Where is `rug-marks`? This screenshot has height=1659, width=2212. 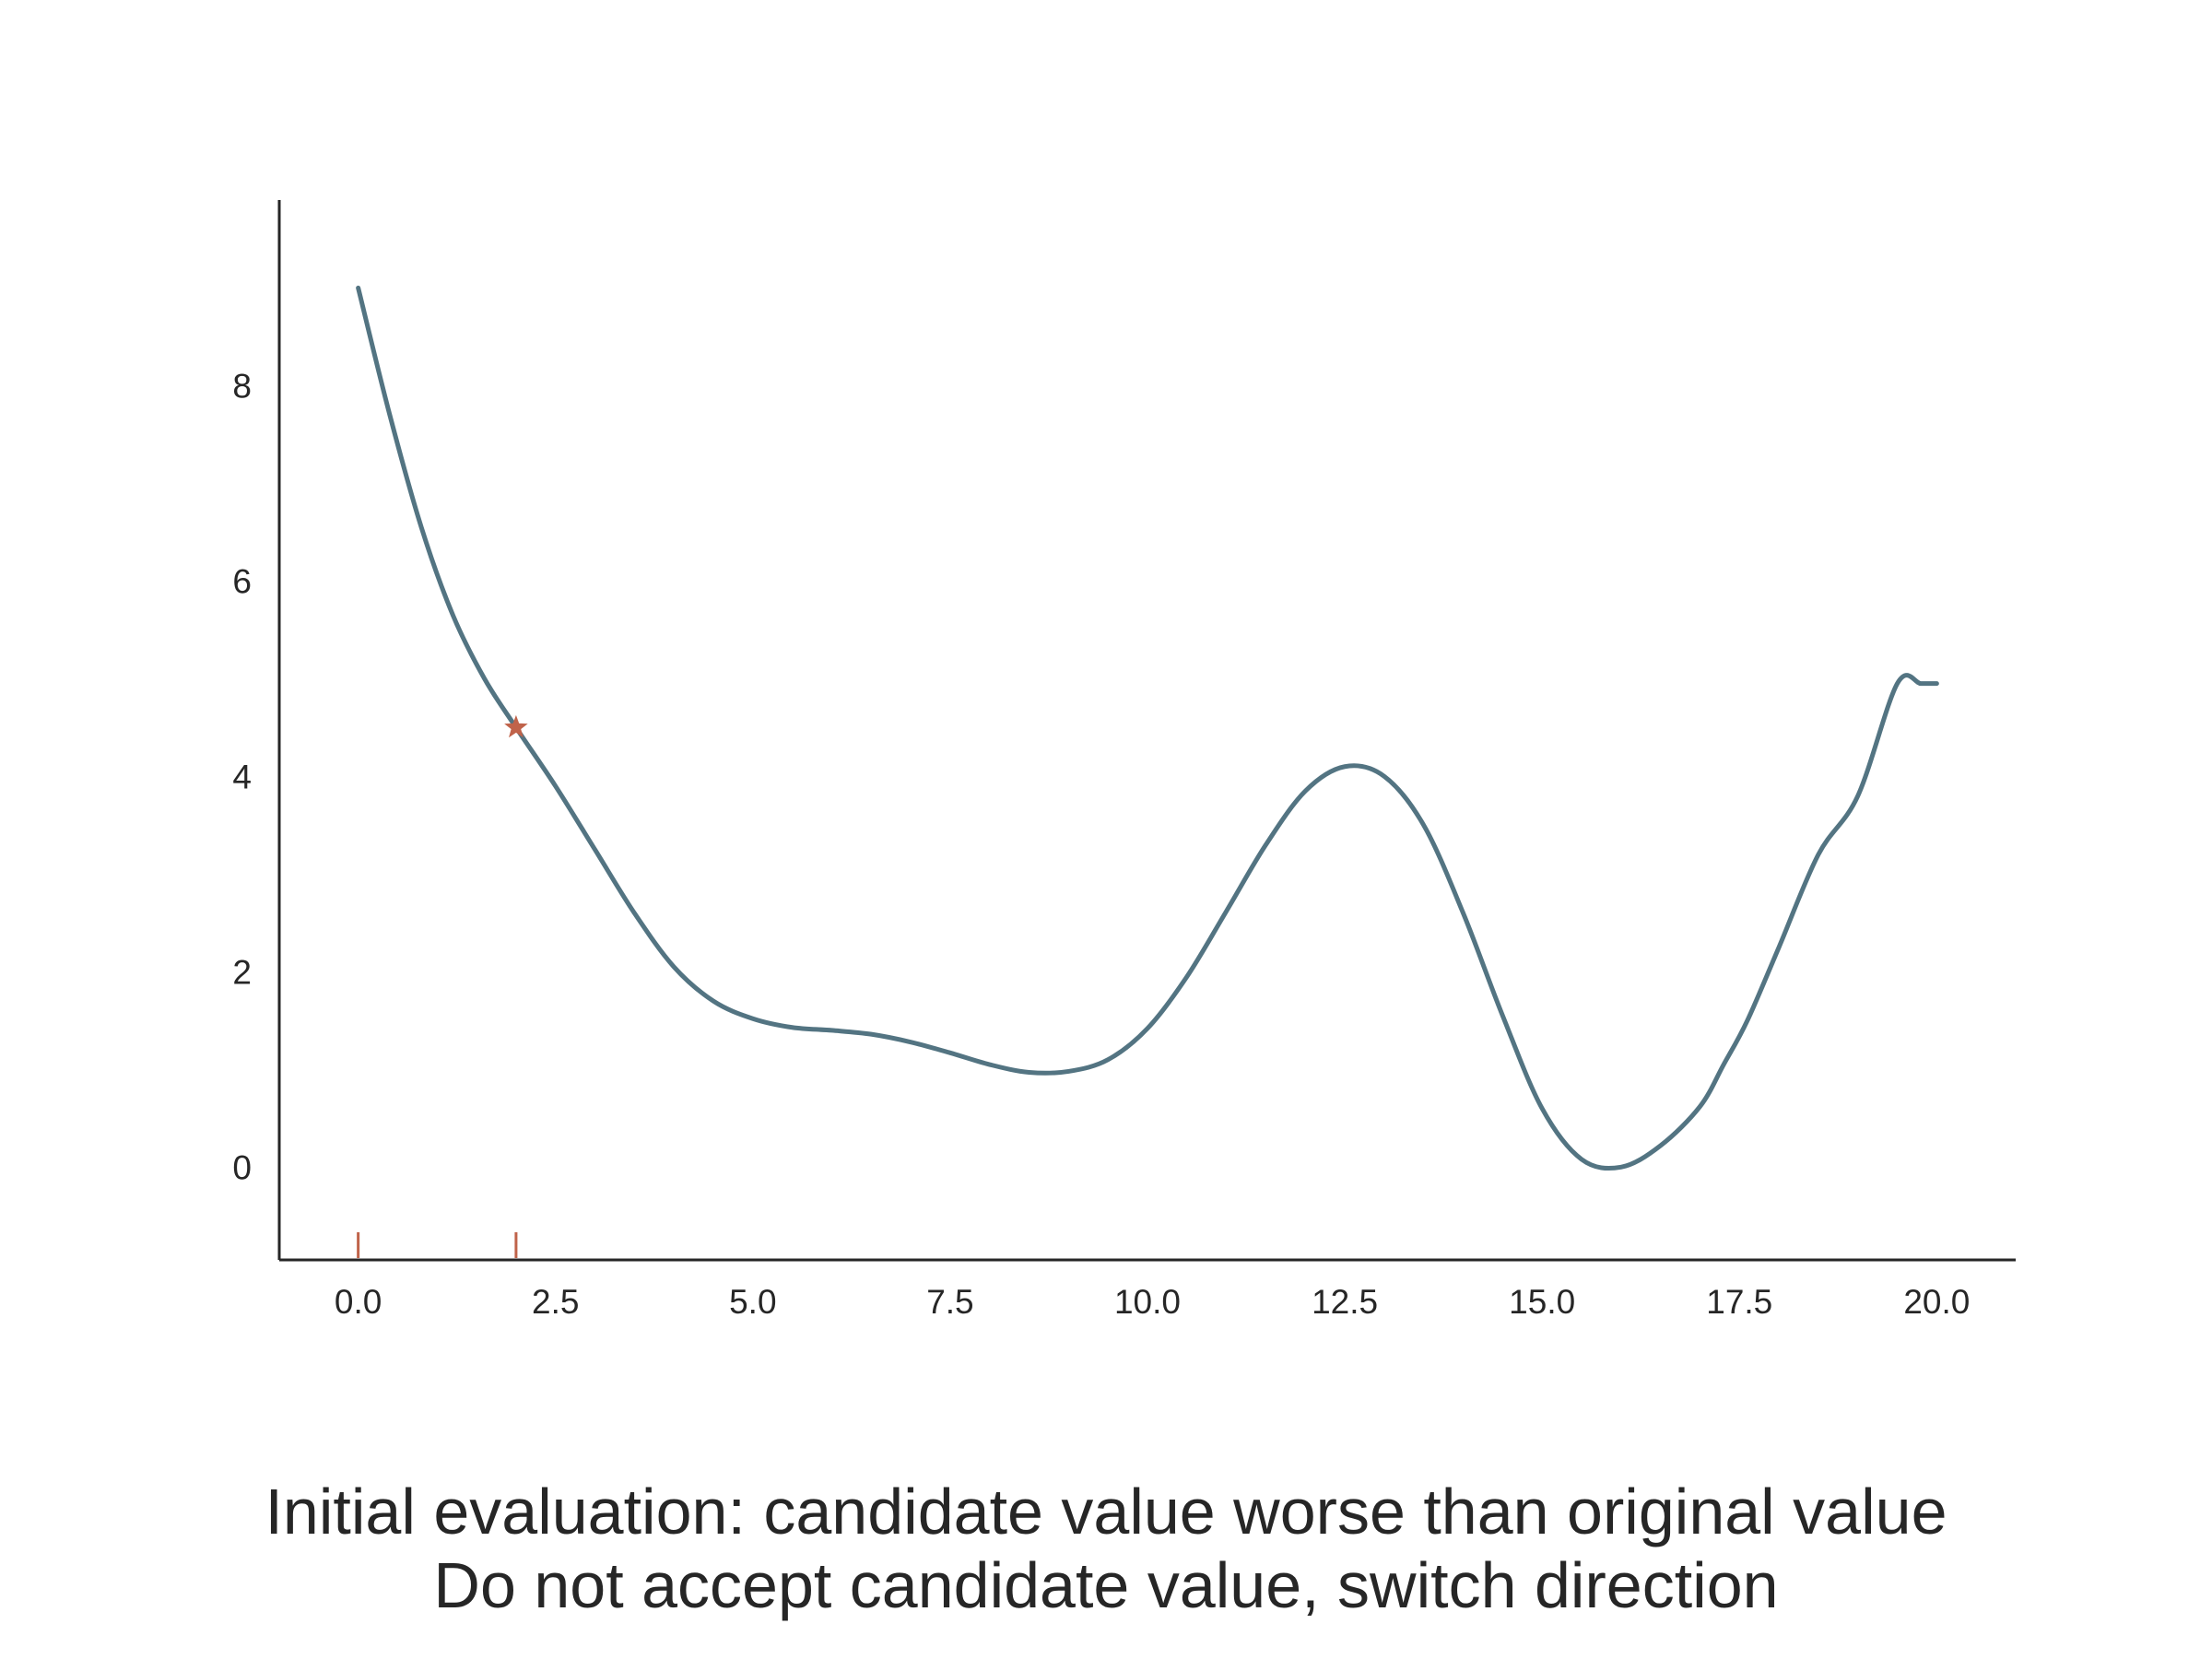
rug-marks is located at coordinates (437, 1245).